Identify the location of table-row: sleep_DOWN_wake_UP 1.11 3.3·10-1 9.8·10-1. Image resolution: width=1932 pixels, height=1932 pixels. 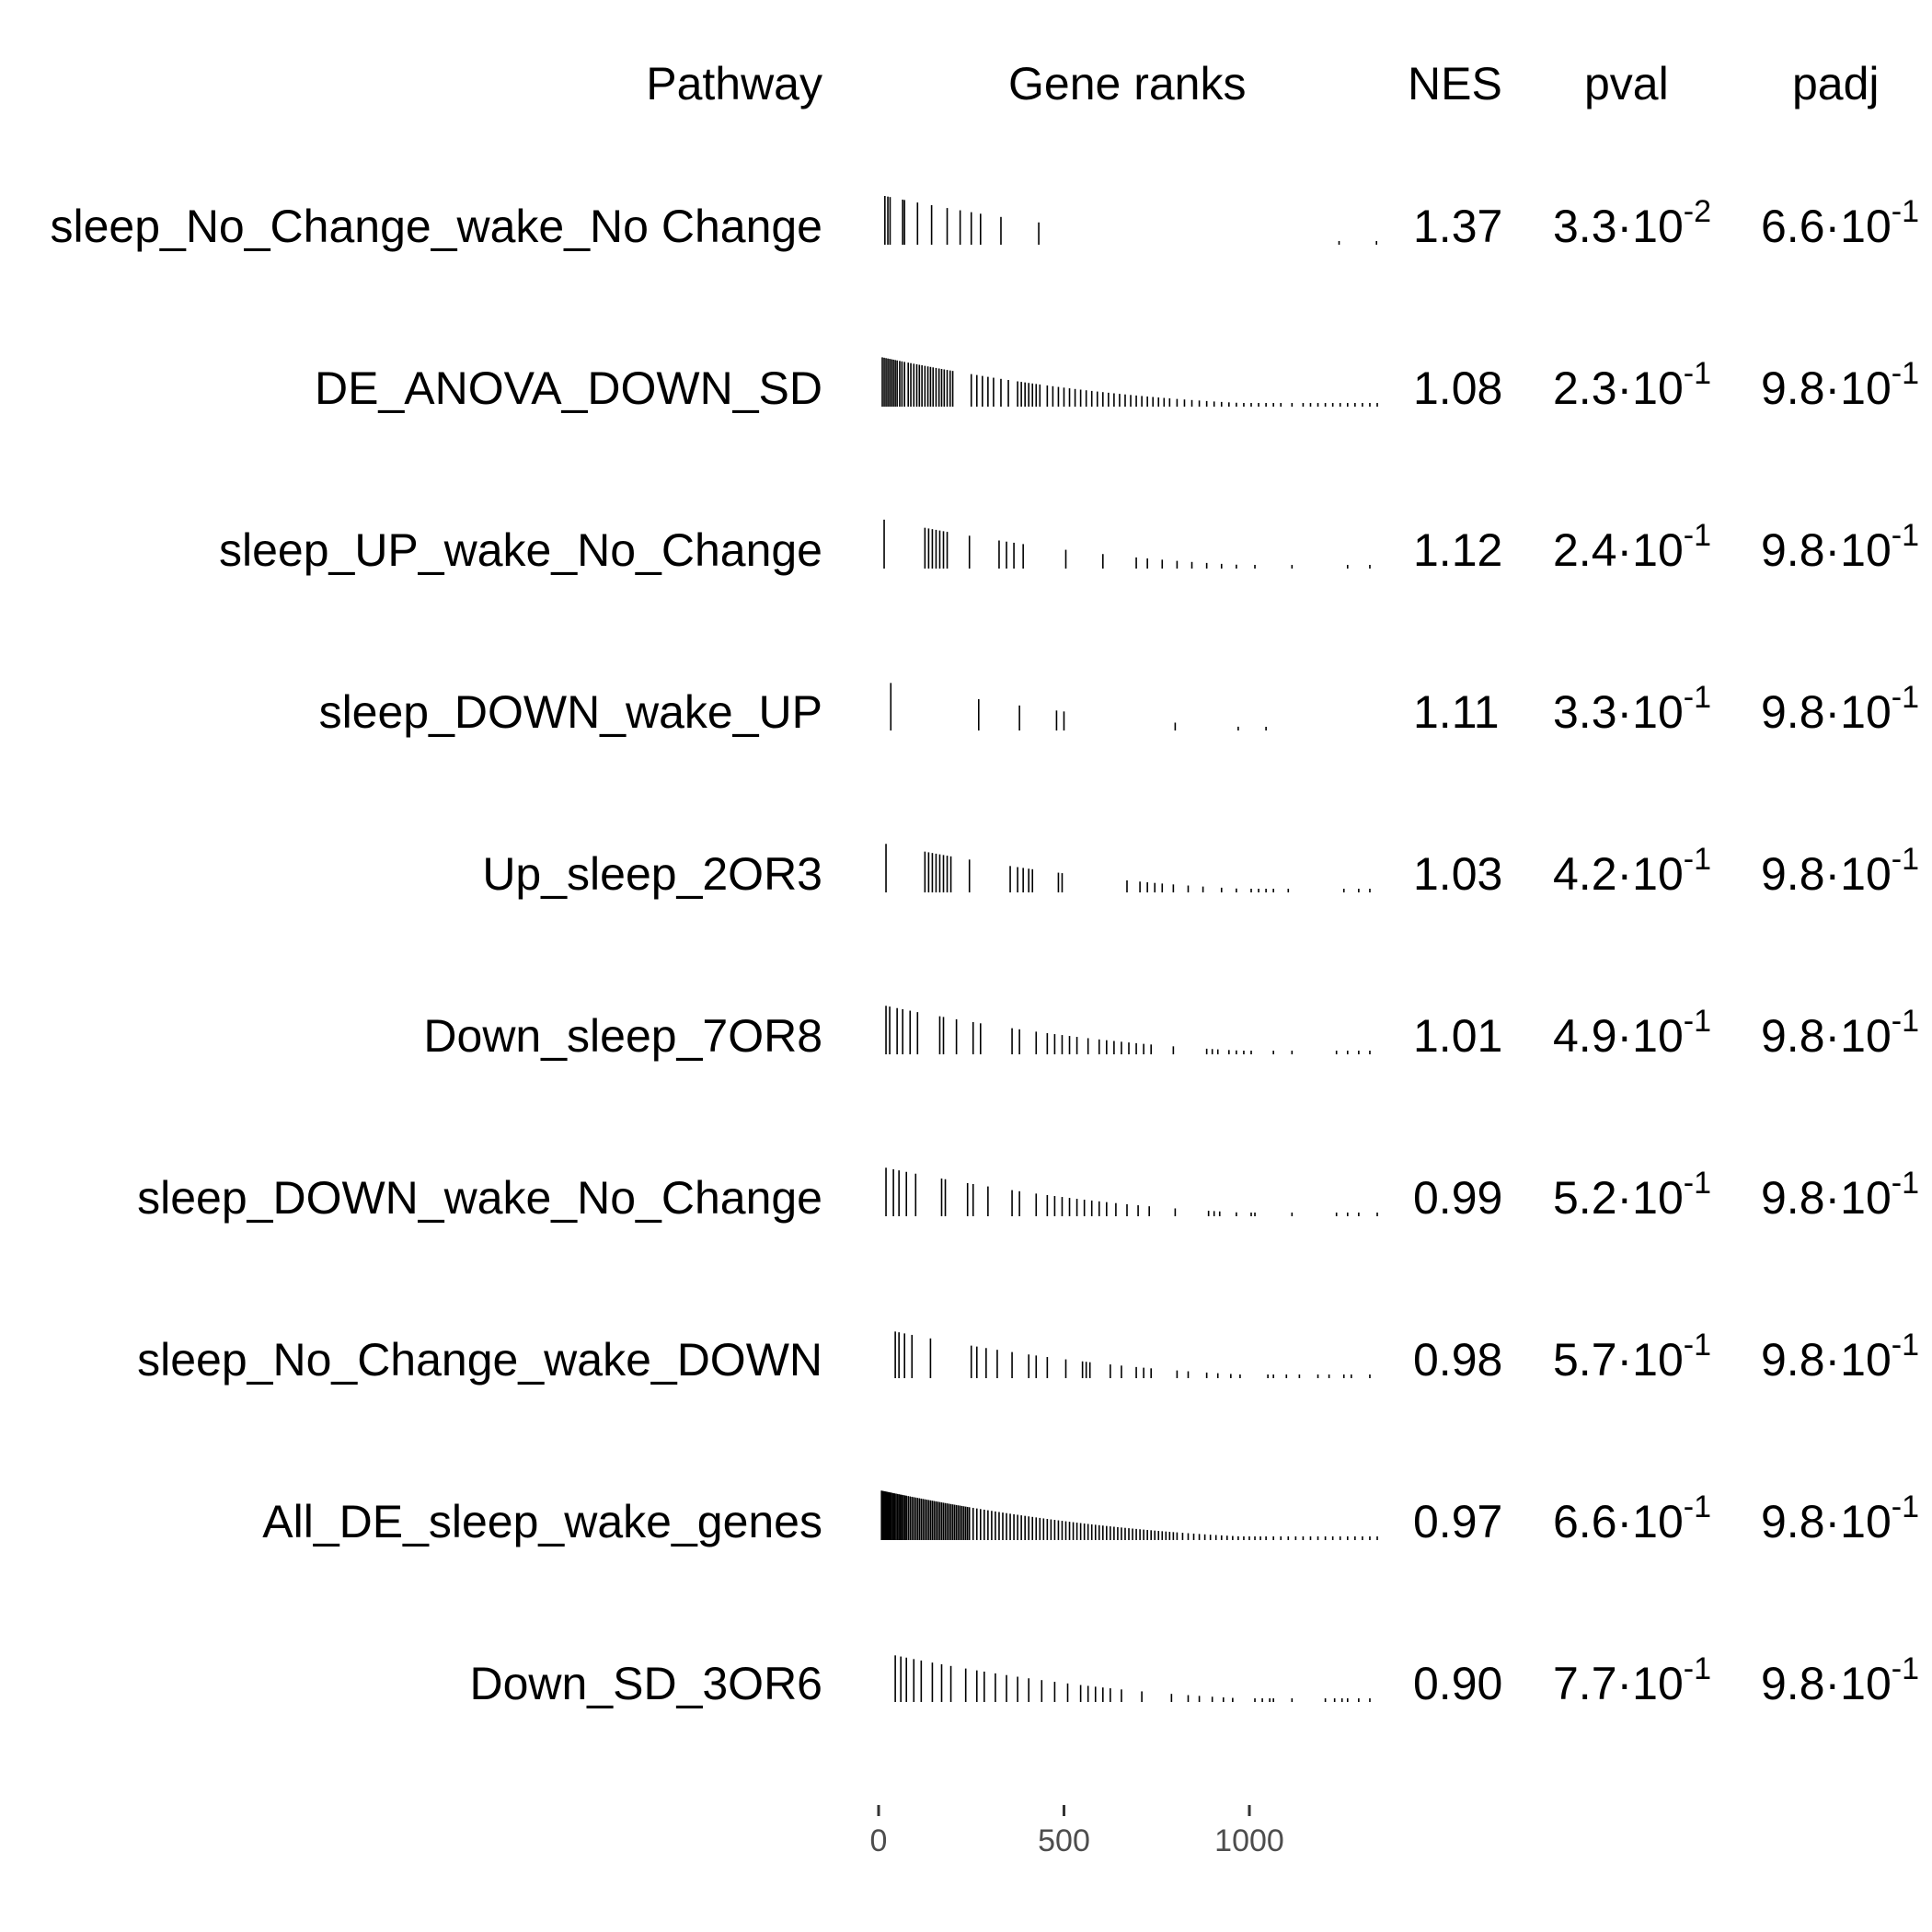
(966, 712).